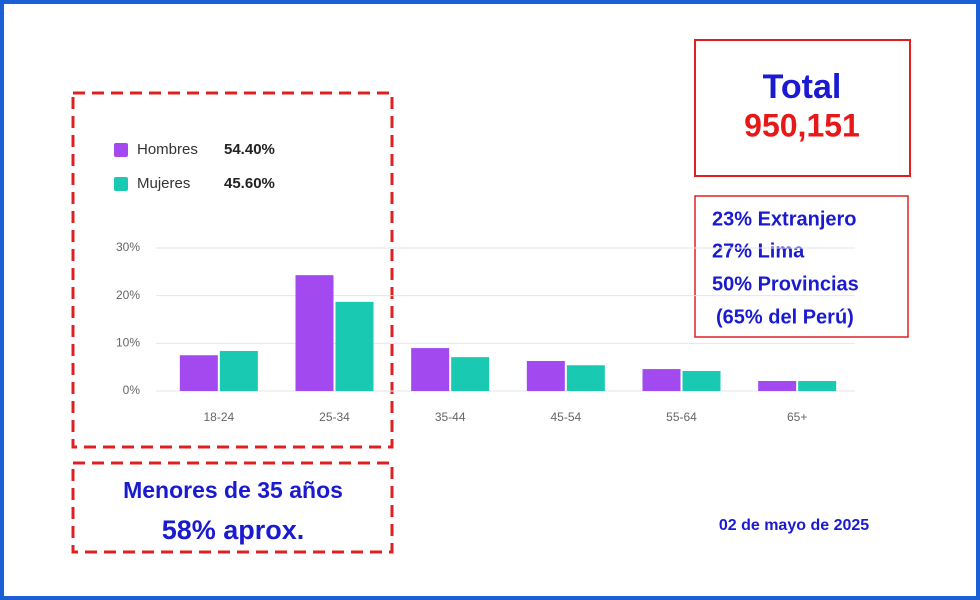 The width and height of the screenshot is (980, 600). Describe the element at coordinates (232, 507) in the screenshot. I see `dashed-box` at that location.